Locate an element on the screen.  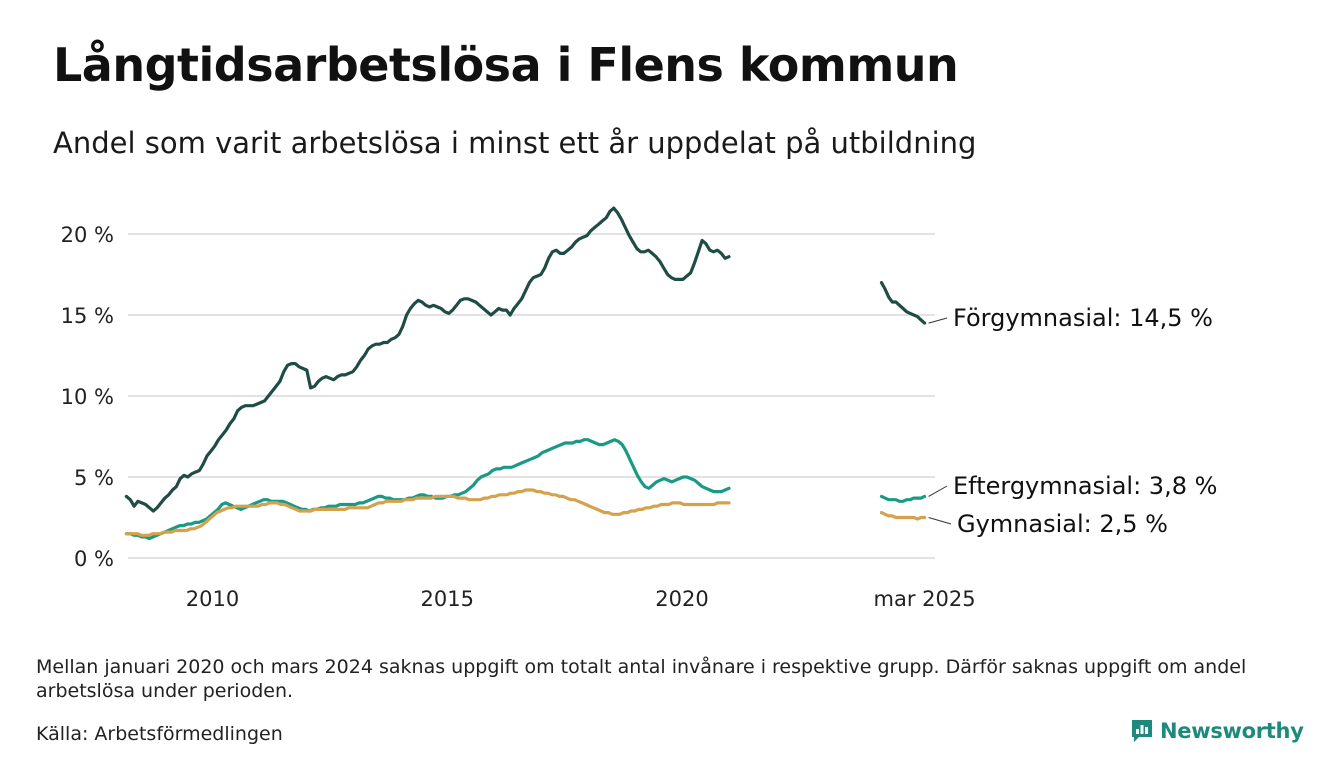
x-tick-label: 2015 is located at coordinates (447, 599).